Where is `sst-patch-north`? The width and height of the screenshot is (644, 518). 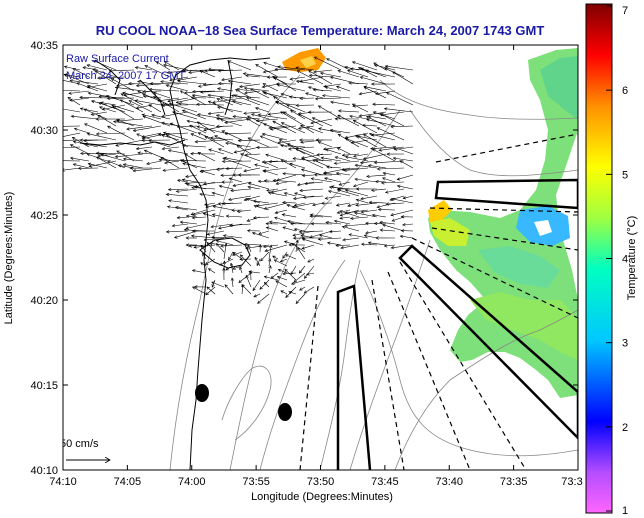
sst-patch-north is located at coordinates (304, 60).